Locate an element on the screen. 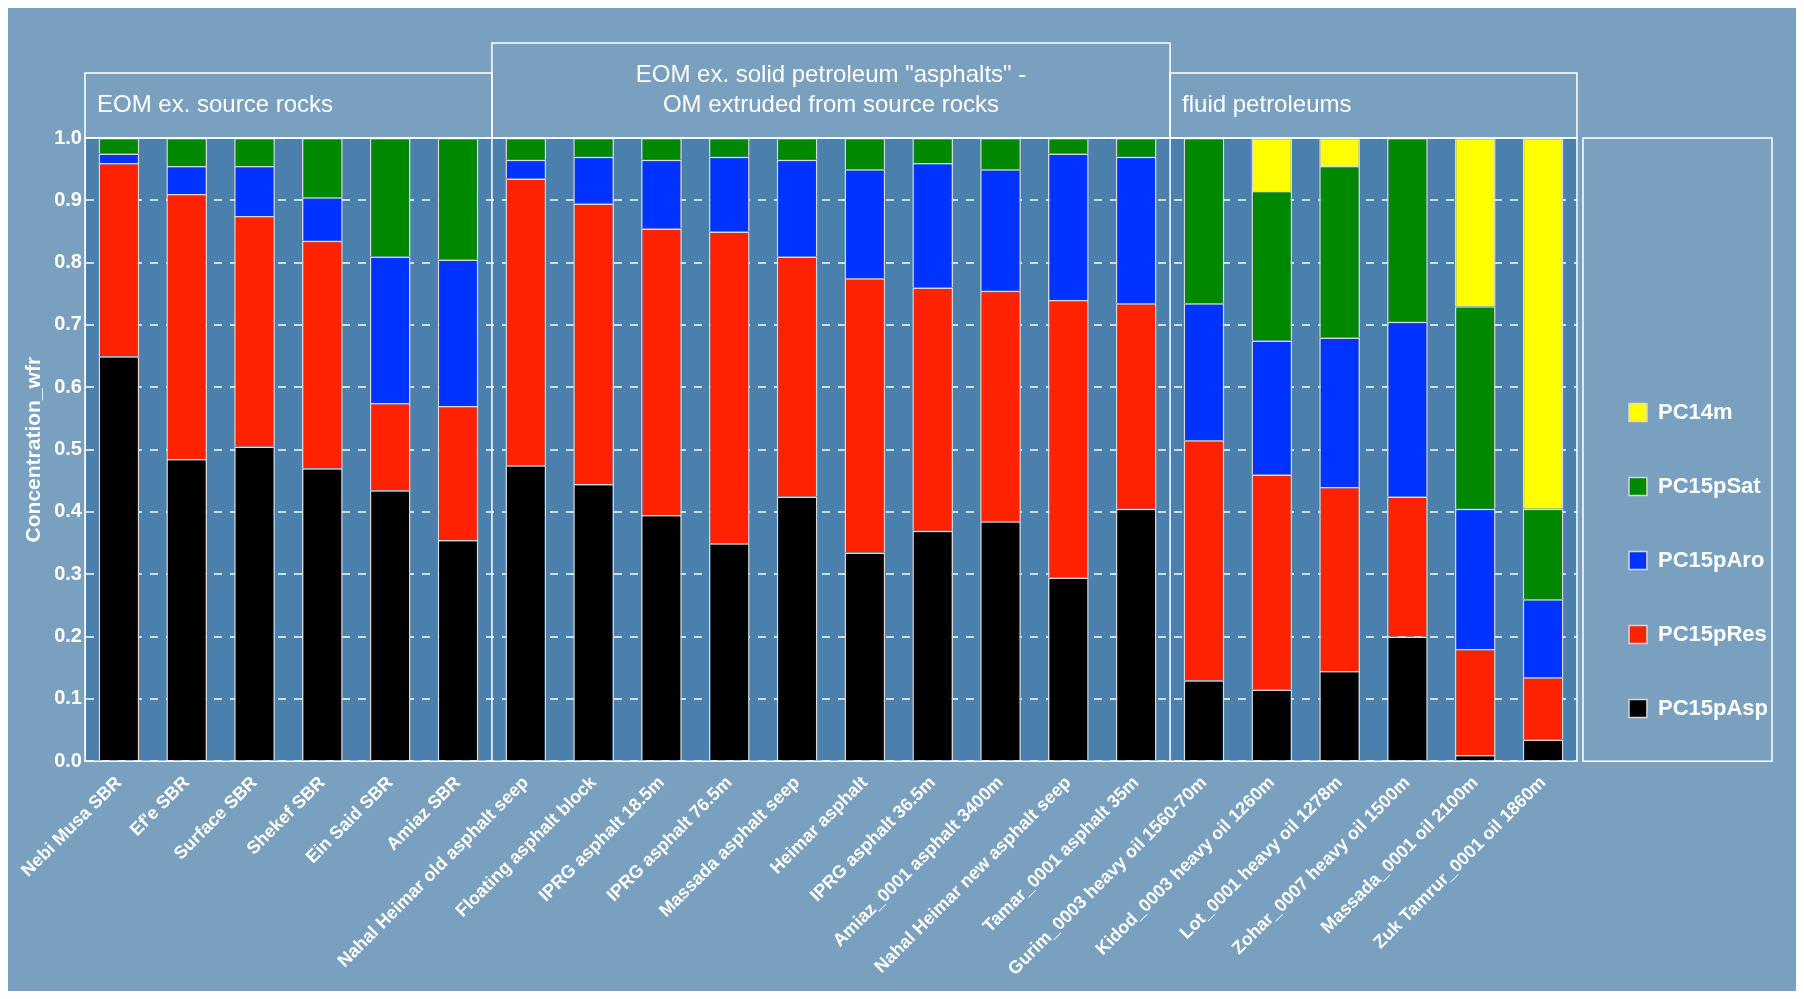  text: EOM ex. solid petroleum "asphalts" - OM extruded from source rocks is located at coordinates (831, 89).